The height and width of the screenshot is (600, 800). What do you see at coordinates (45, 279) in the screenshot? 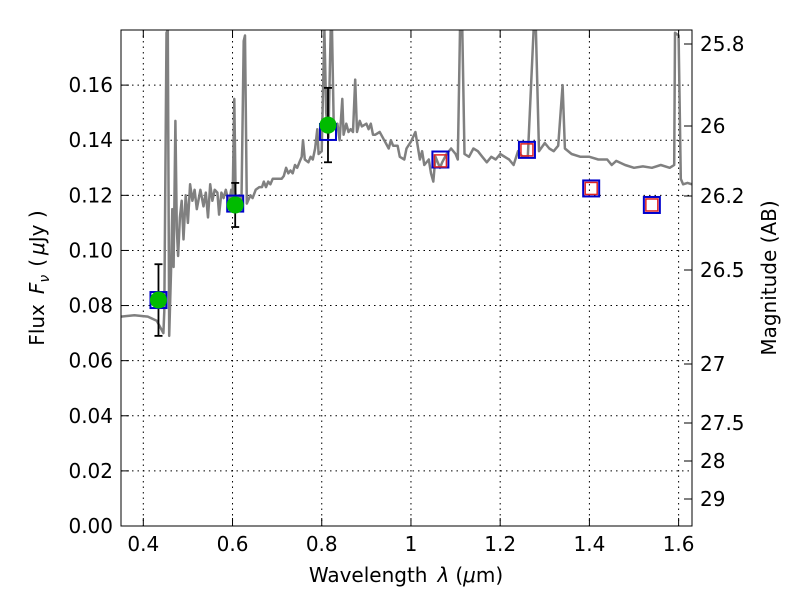
I see `y-axis-label-subscript: ν` at bounding box center [45, 279].